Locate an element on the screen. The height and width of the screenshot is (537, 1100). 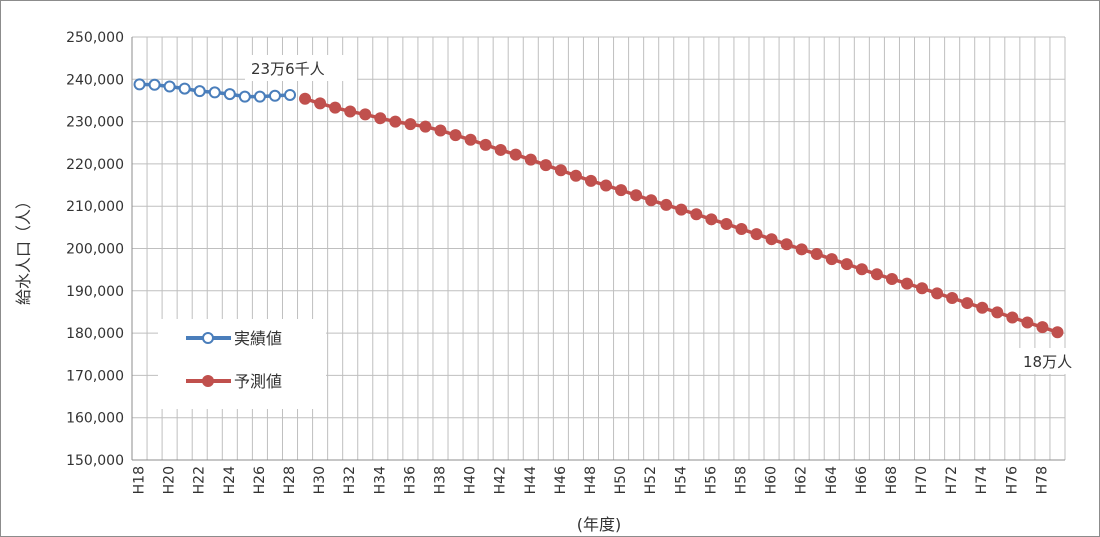
legend-marker-forecast is located at coordinates (208, 381).